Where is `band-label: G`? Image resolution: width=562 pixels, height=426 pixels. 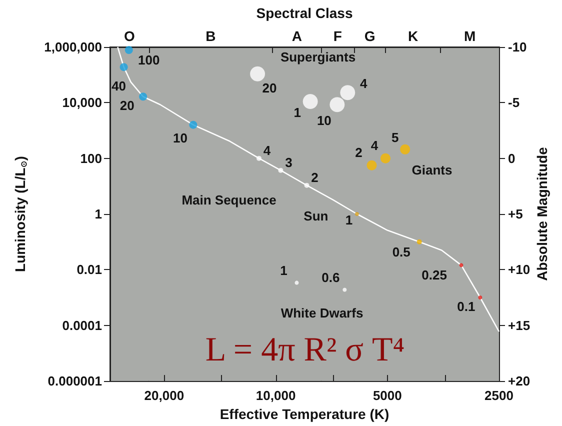 band-label: G is located at coordinates (370, 36).